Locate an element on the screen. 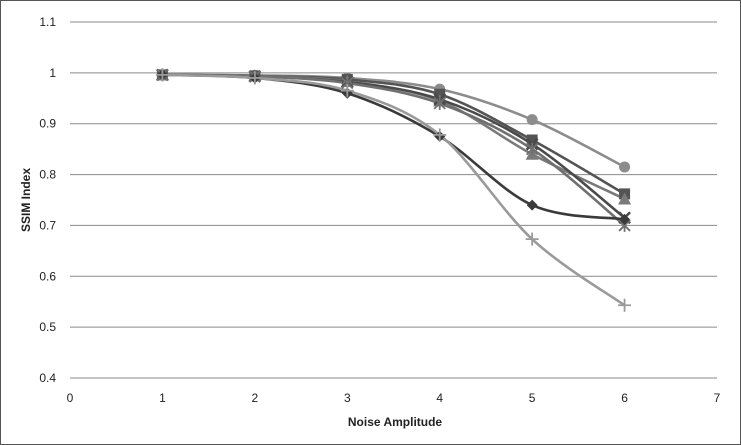  y-tick-label: 0.9 is located at coordinates (47, 124).